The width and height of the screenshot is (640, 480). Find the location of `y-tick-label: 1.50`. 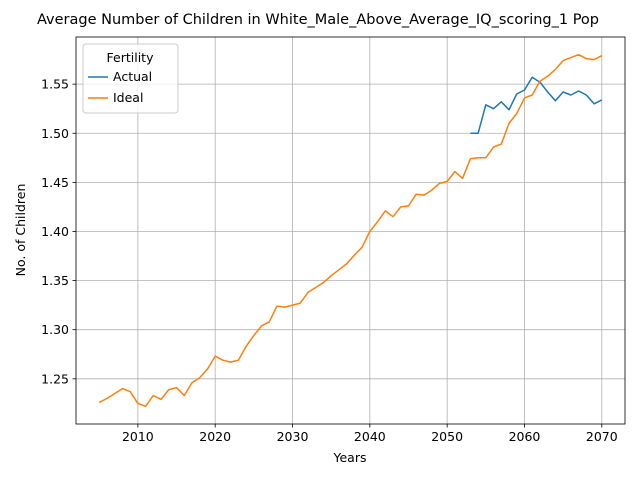

y-tick-label: 1.50 is located at coordinates (55, 133).